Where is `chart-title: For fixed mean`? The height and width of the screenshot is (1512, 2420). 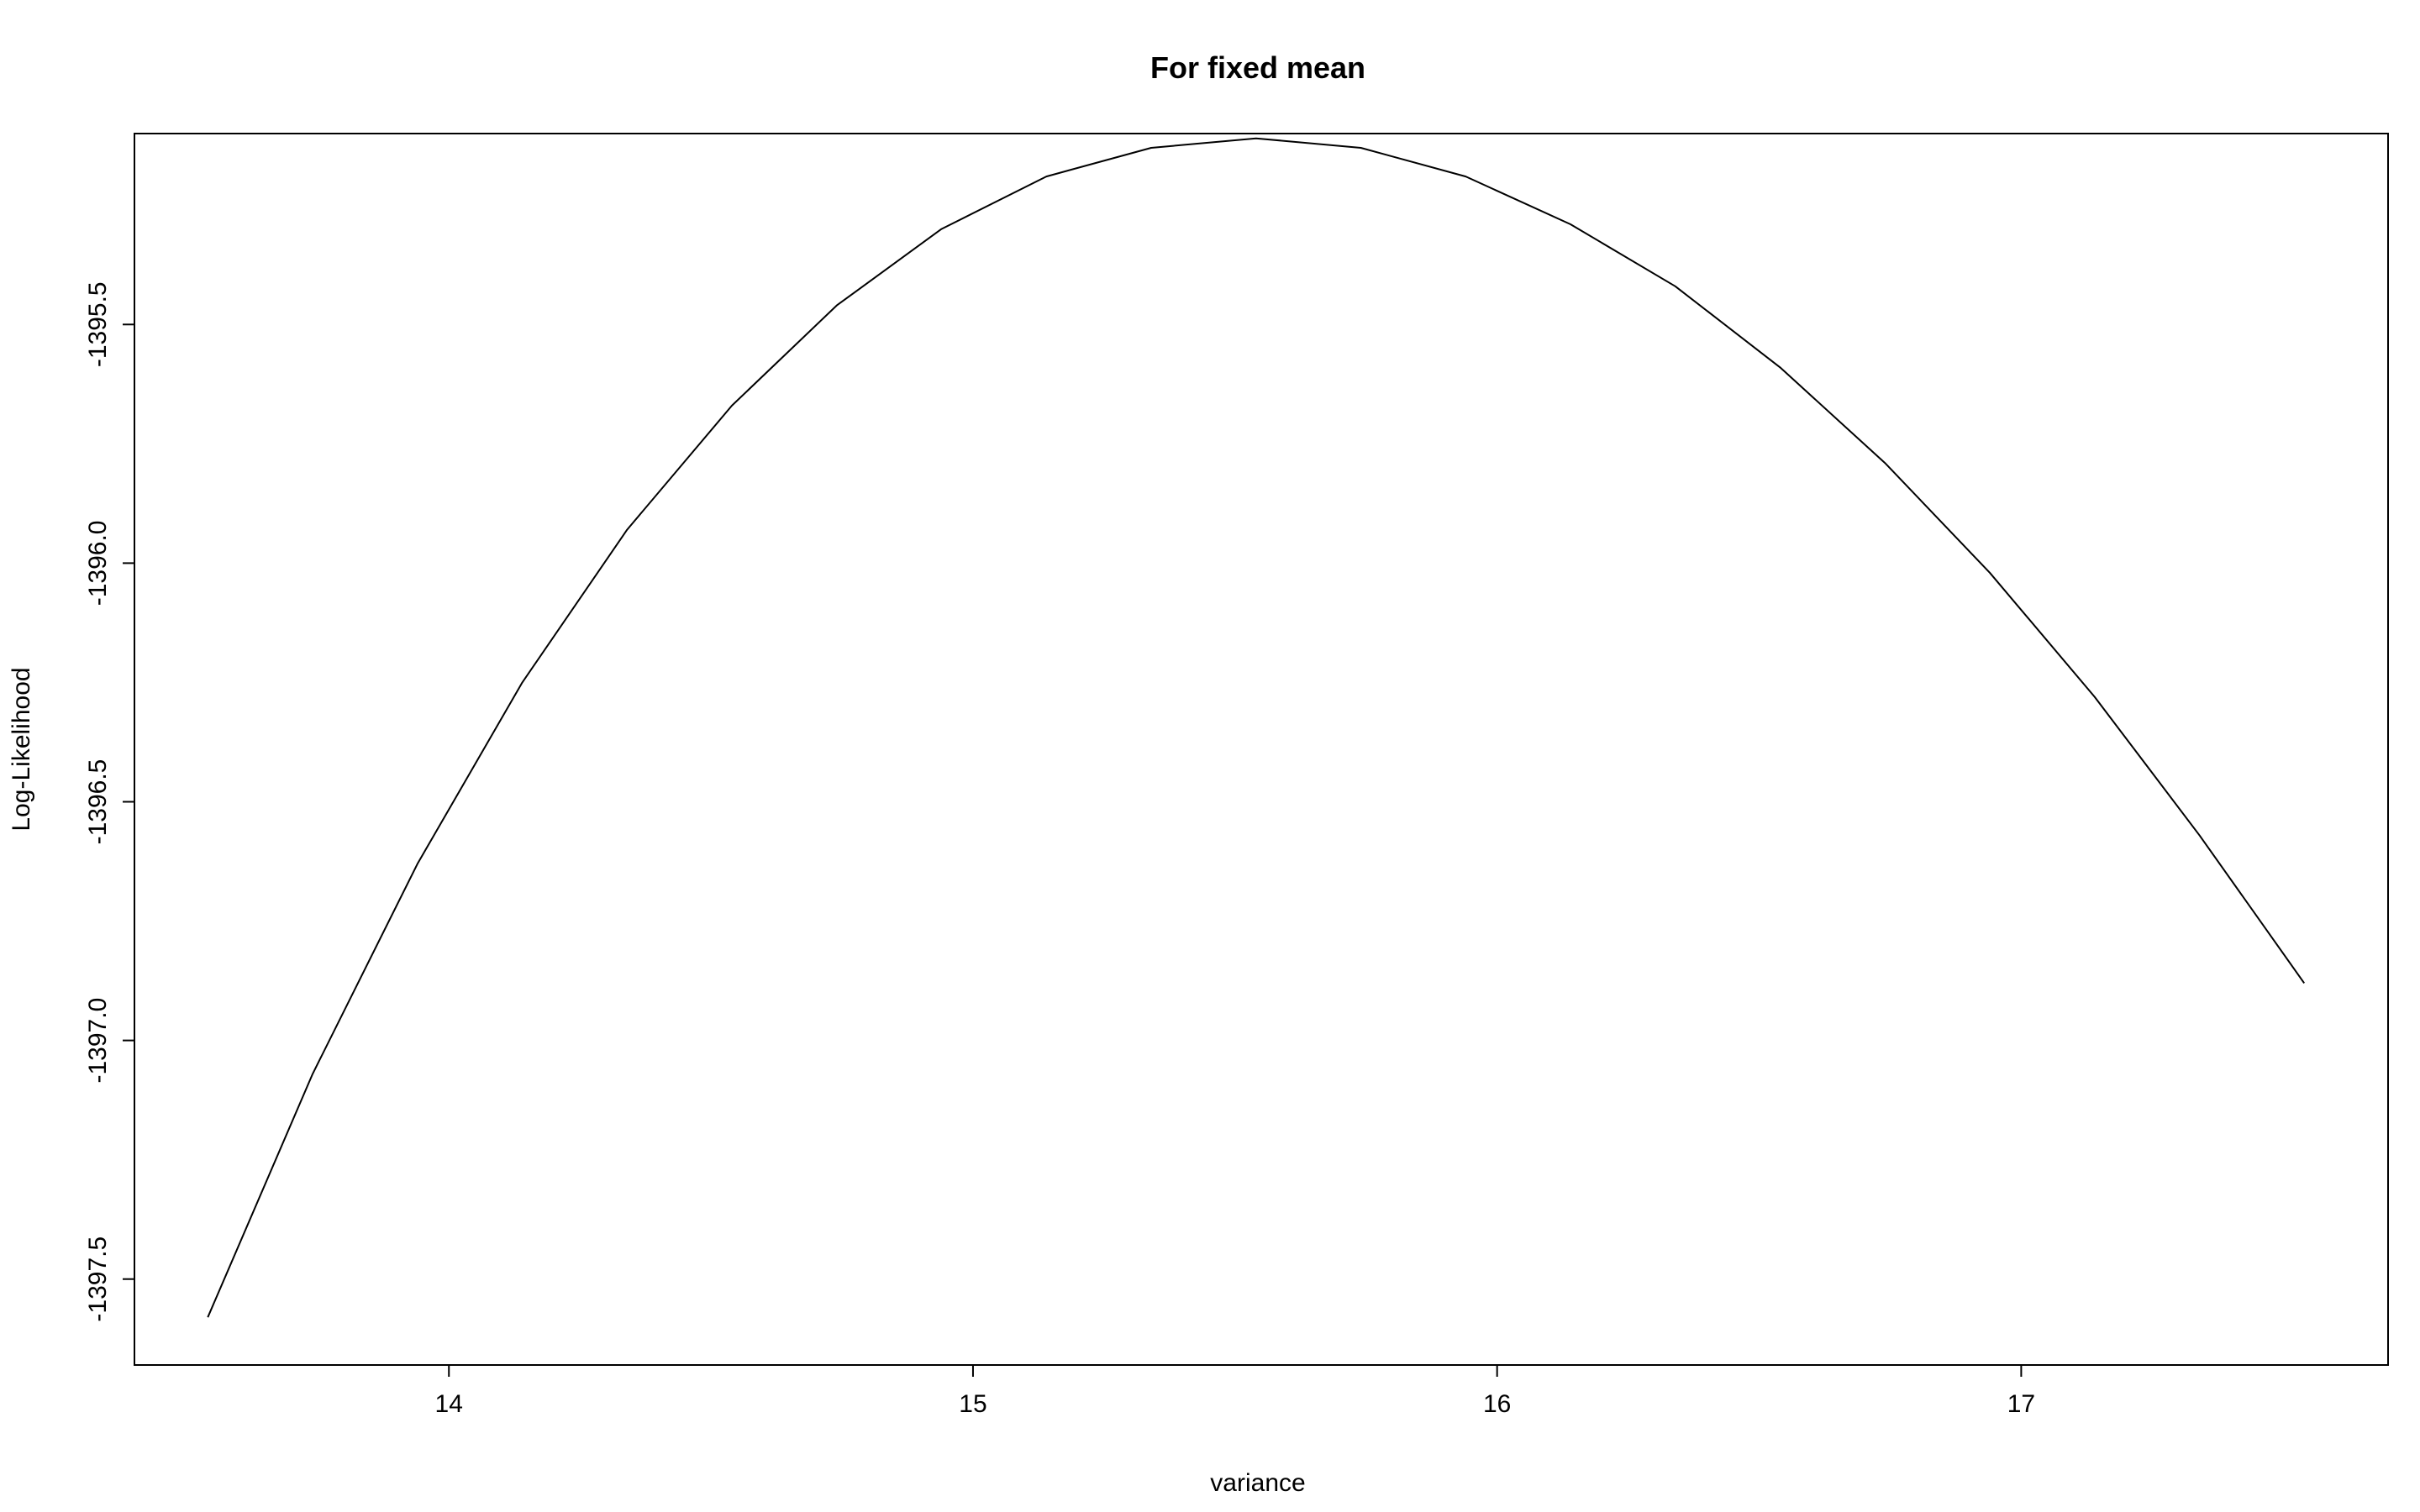 chart-title: For fixed mean is located at coordinates (1257, 67).